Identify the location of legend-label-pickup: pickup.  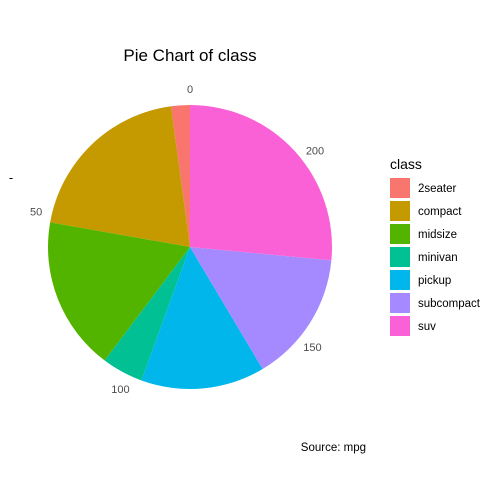
(434, 281).